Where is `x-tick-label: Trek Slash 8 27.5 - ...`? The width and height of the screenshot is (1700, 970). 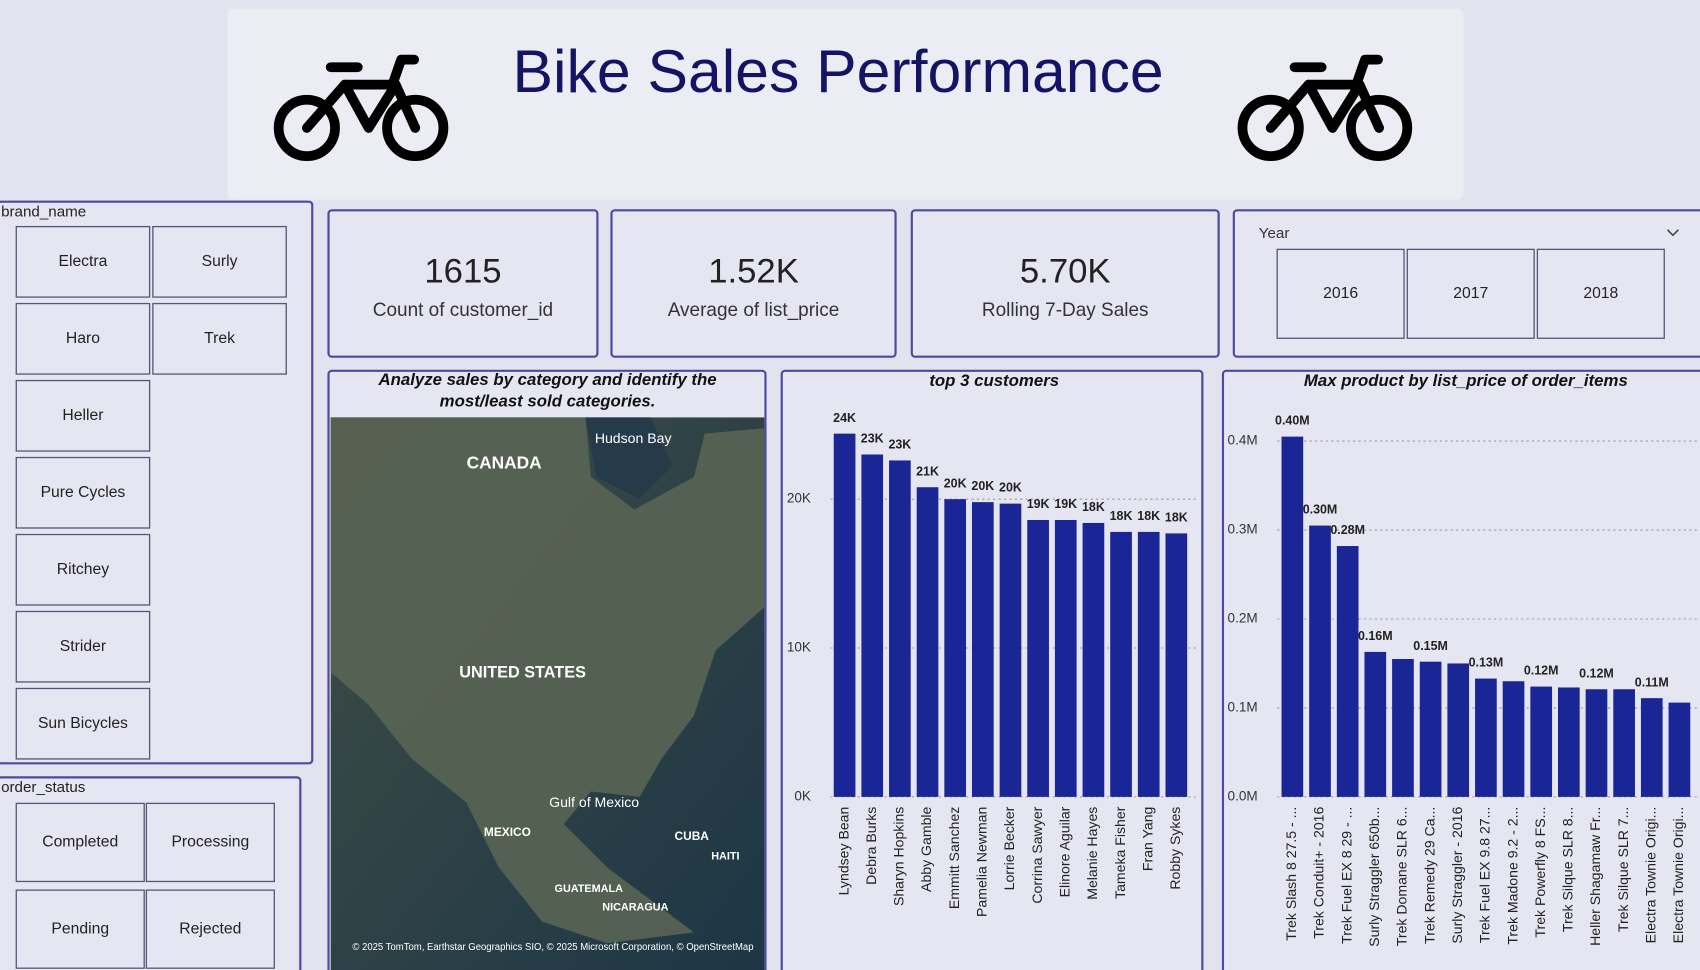
x-tick-label: Trek Slash 8 27.5 - ... is located at coordinates (1291, 874).